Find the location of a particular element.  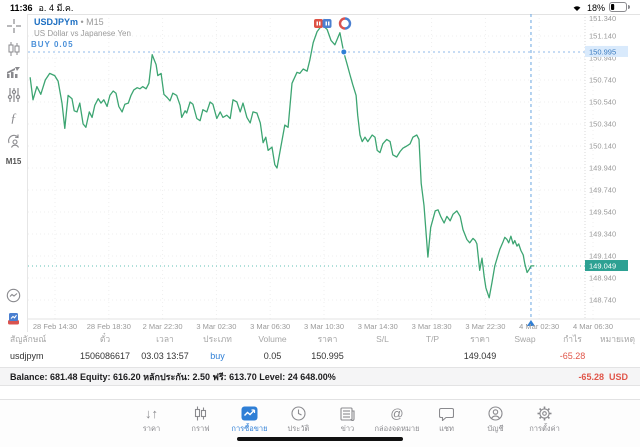

tab-news: ข่าว is located at coordinates (347, 420).